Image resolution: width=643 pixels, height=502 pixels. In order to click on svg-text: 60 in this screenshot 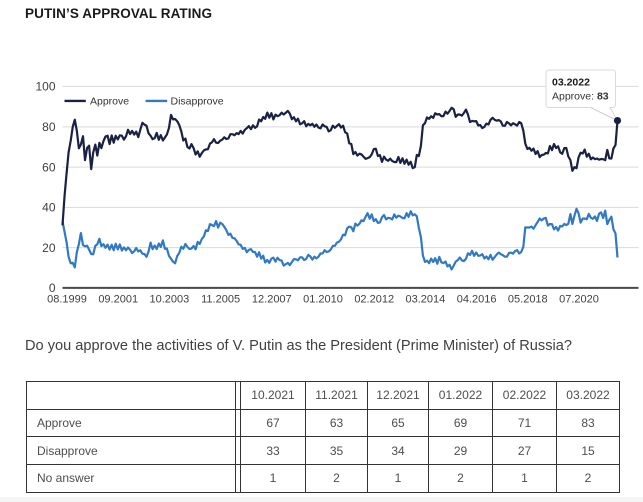, I will do `click(49, 167)`.